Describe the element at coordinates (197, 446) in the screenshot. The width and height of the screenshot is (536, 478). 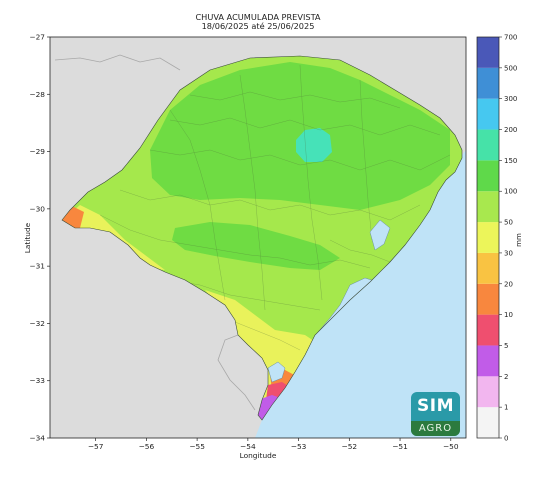
I see `x-tick-label: −55` at that location.